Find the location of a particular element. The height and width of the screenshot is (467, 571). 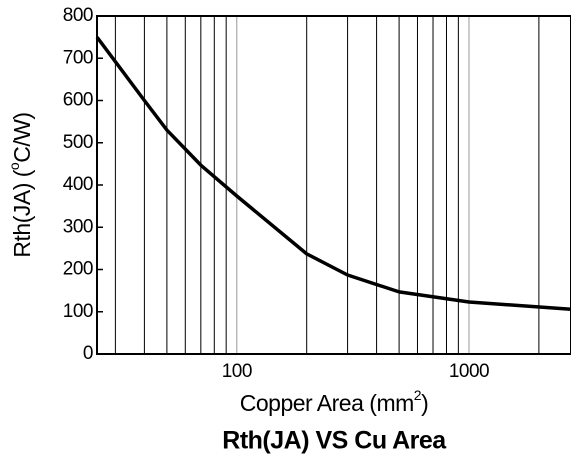

chart-title: Rth(JA) VS Cu Area is located at coordinates (334, 441).